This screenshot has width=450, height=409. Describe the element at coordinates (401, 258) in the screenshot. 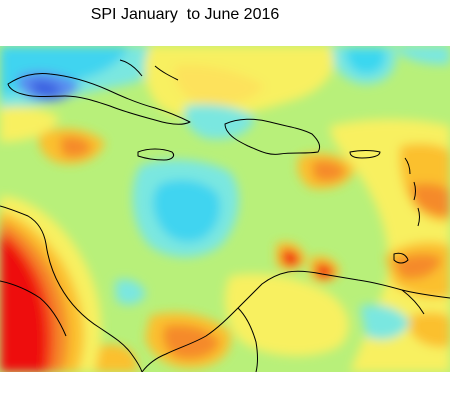

I see `coastline-trinidad` at that location.